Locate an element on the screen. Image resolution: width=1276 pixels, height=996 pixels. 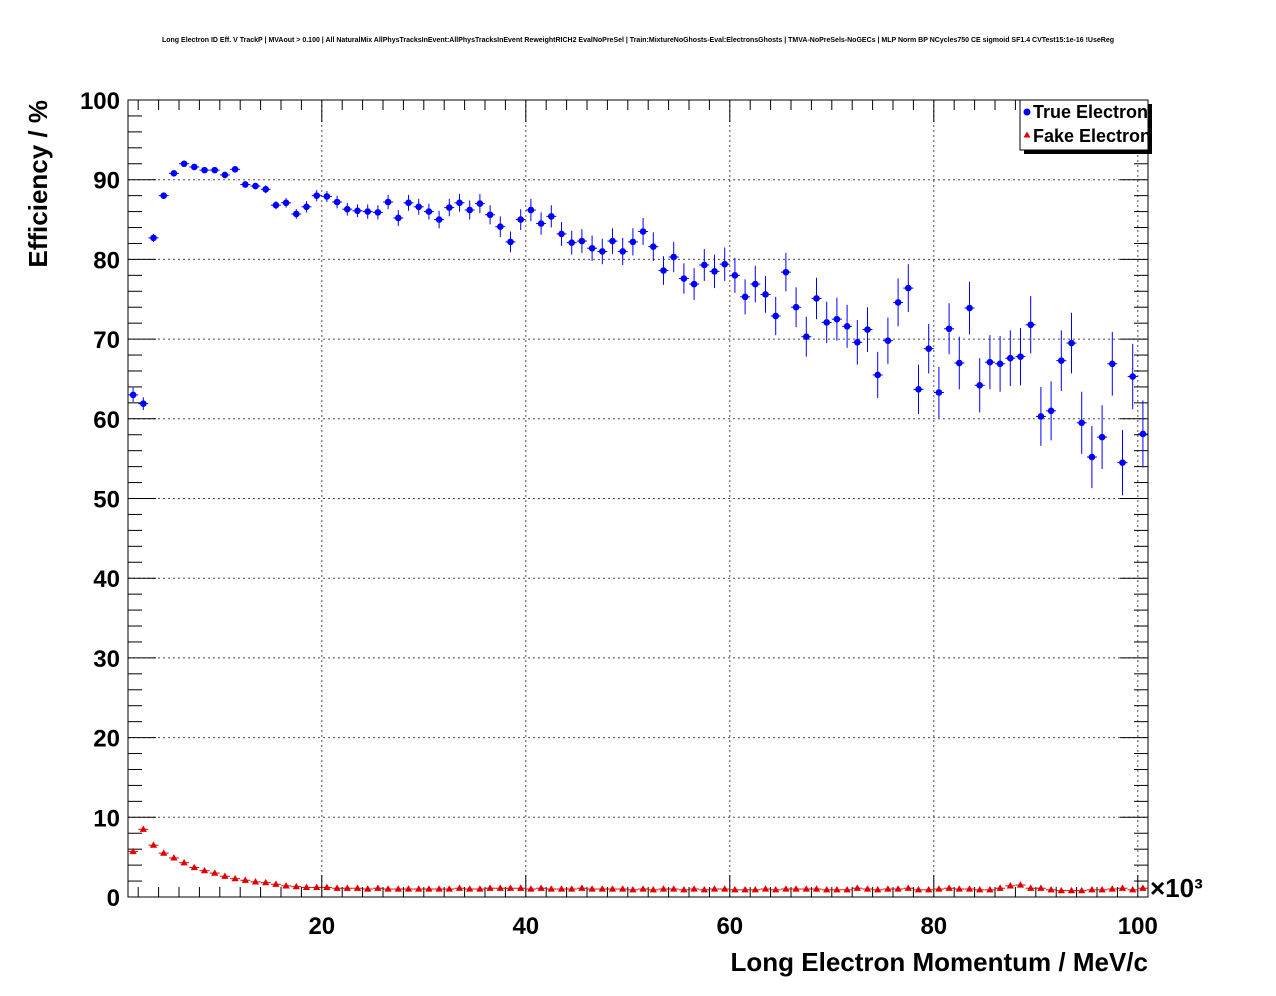
x-tick-label: 80 is located at coordinates (933, 926).